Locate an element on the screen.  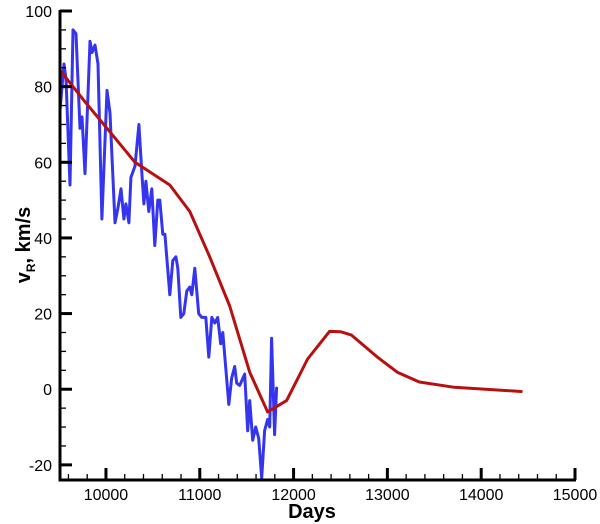
y-tick-labels: -20 0 20 40 60 80 100 is located at coordinates (38, 239).